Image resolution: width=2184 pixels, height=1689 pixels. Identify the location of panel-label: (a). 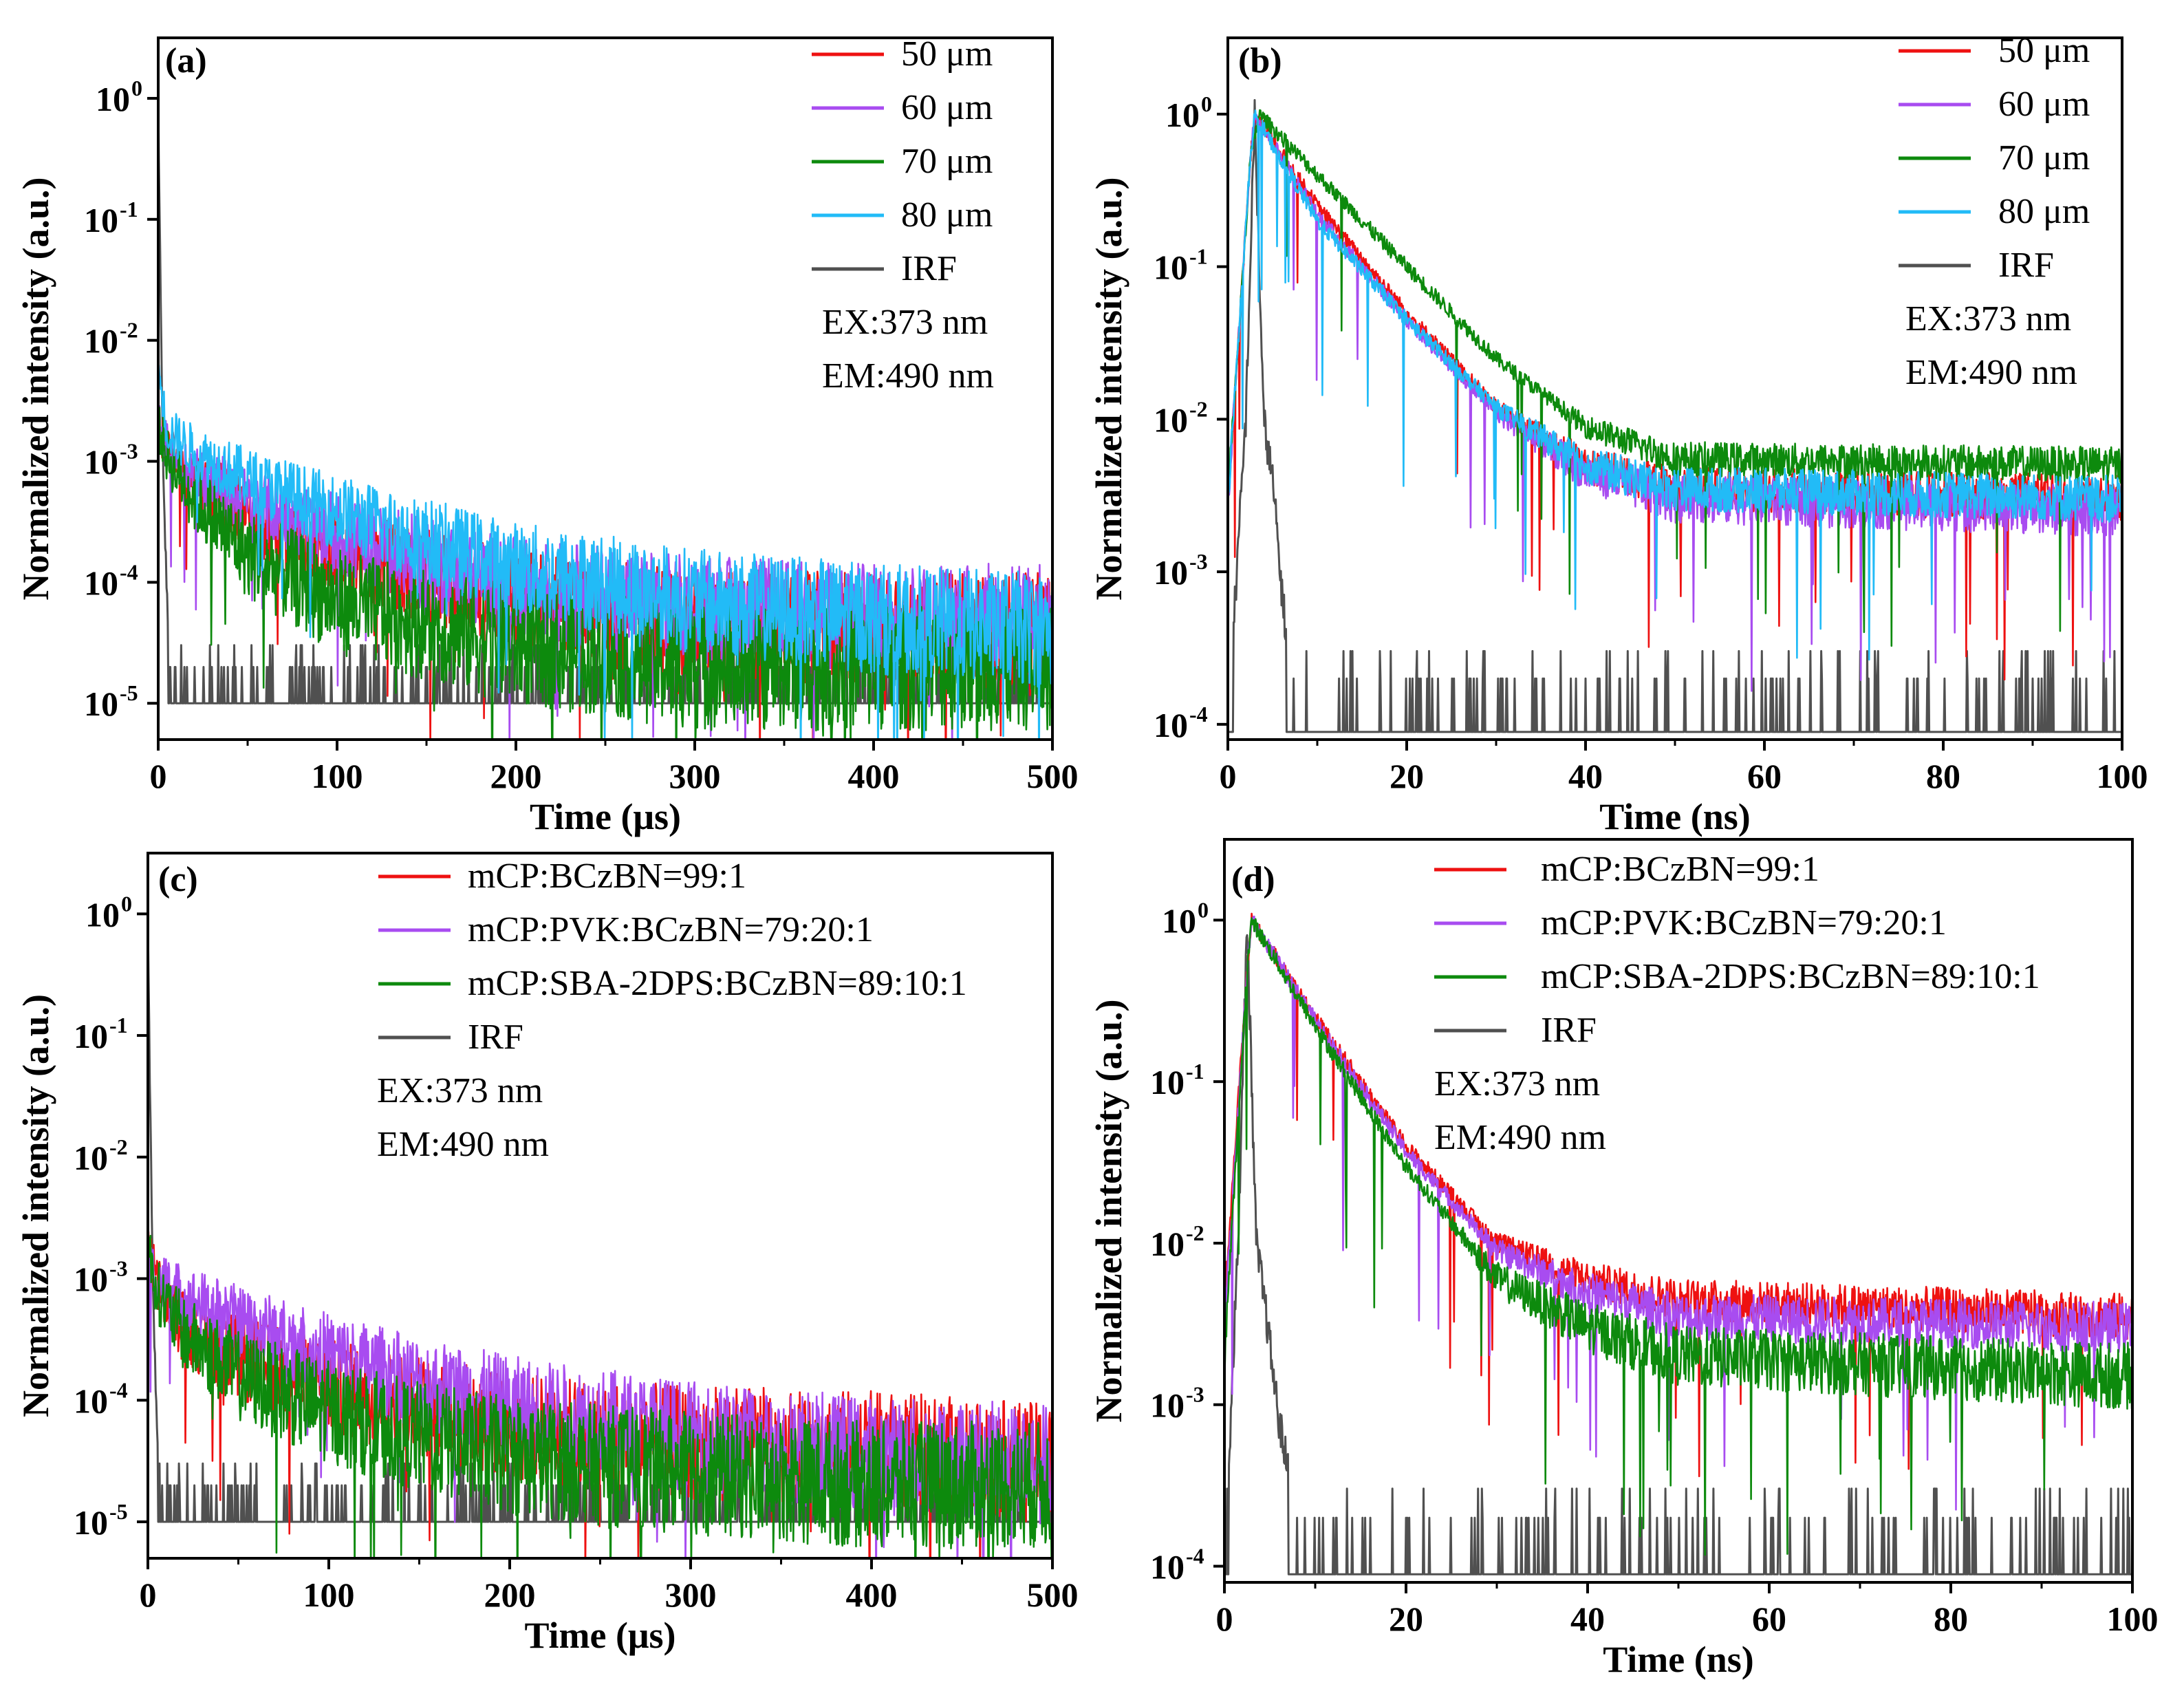
(186, 60).